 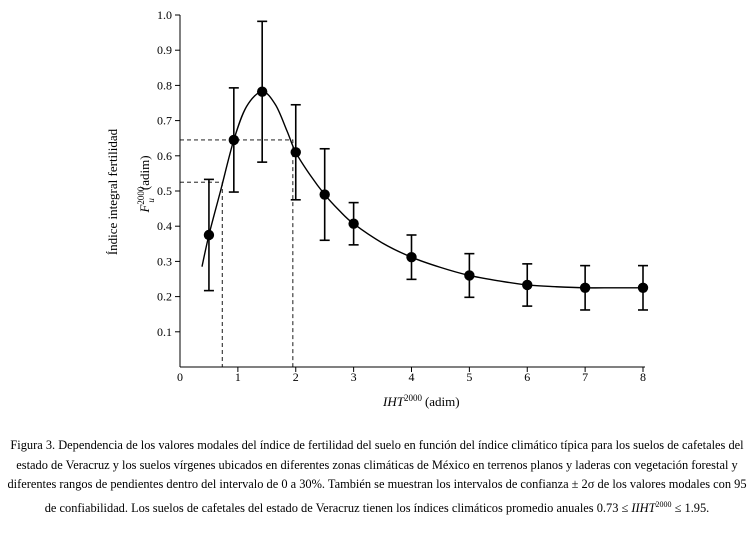 What do you see at coordinates (144, 172) in the screenshot?
I see `y-axis-unit: (adim)` at bounding box center [144, 172].